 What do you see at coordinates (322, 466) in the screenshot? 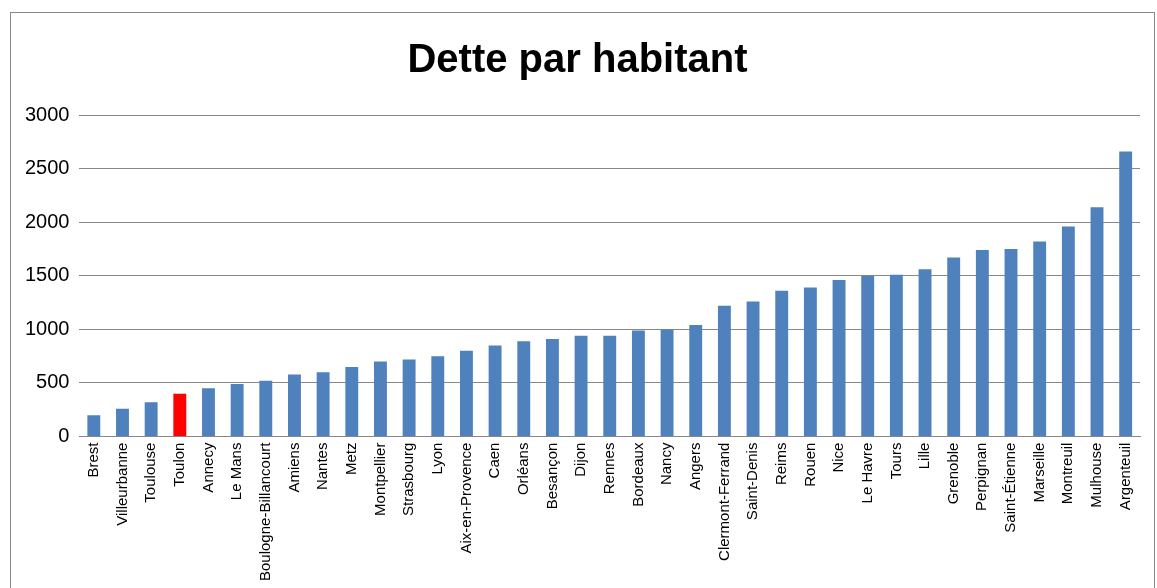
I see `x-tick-label: Nantes` at bounding box center [322, 466].